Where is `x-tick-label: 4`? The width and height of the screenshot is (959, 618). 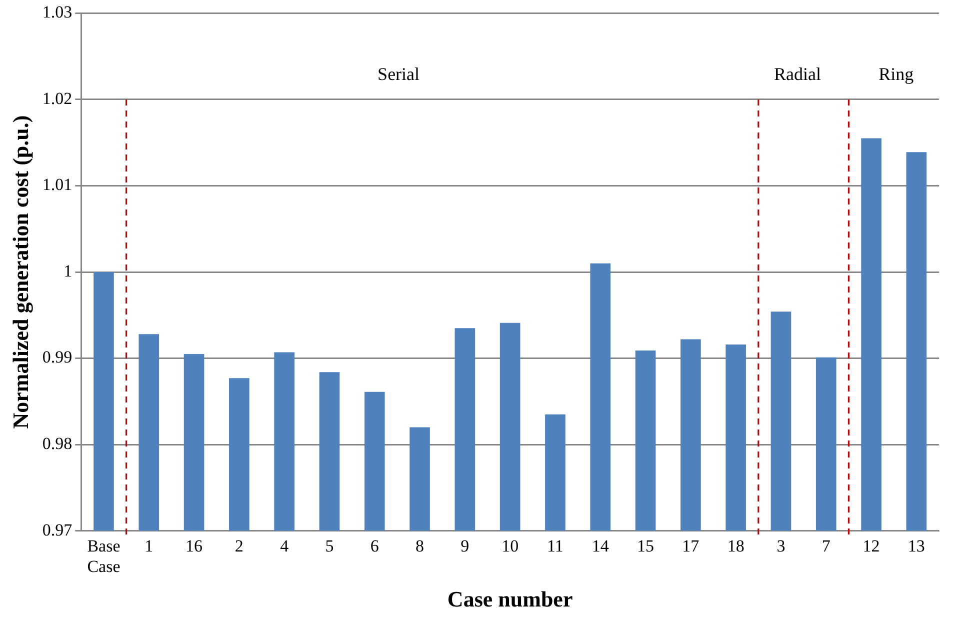
x-tick-label: 4 is located at coordinates (285, 546).